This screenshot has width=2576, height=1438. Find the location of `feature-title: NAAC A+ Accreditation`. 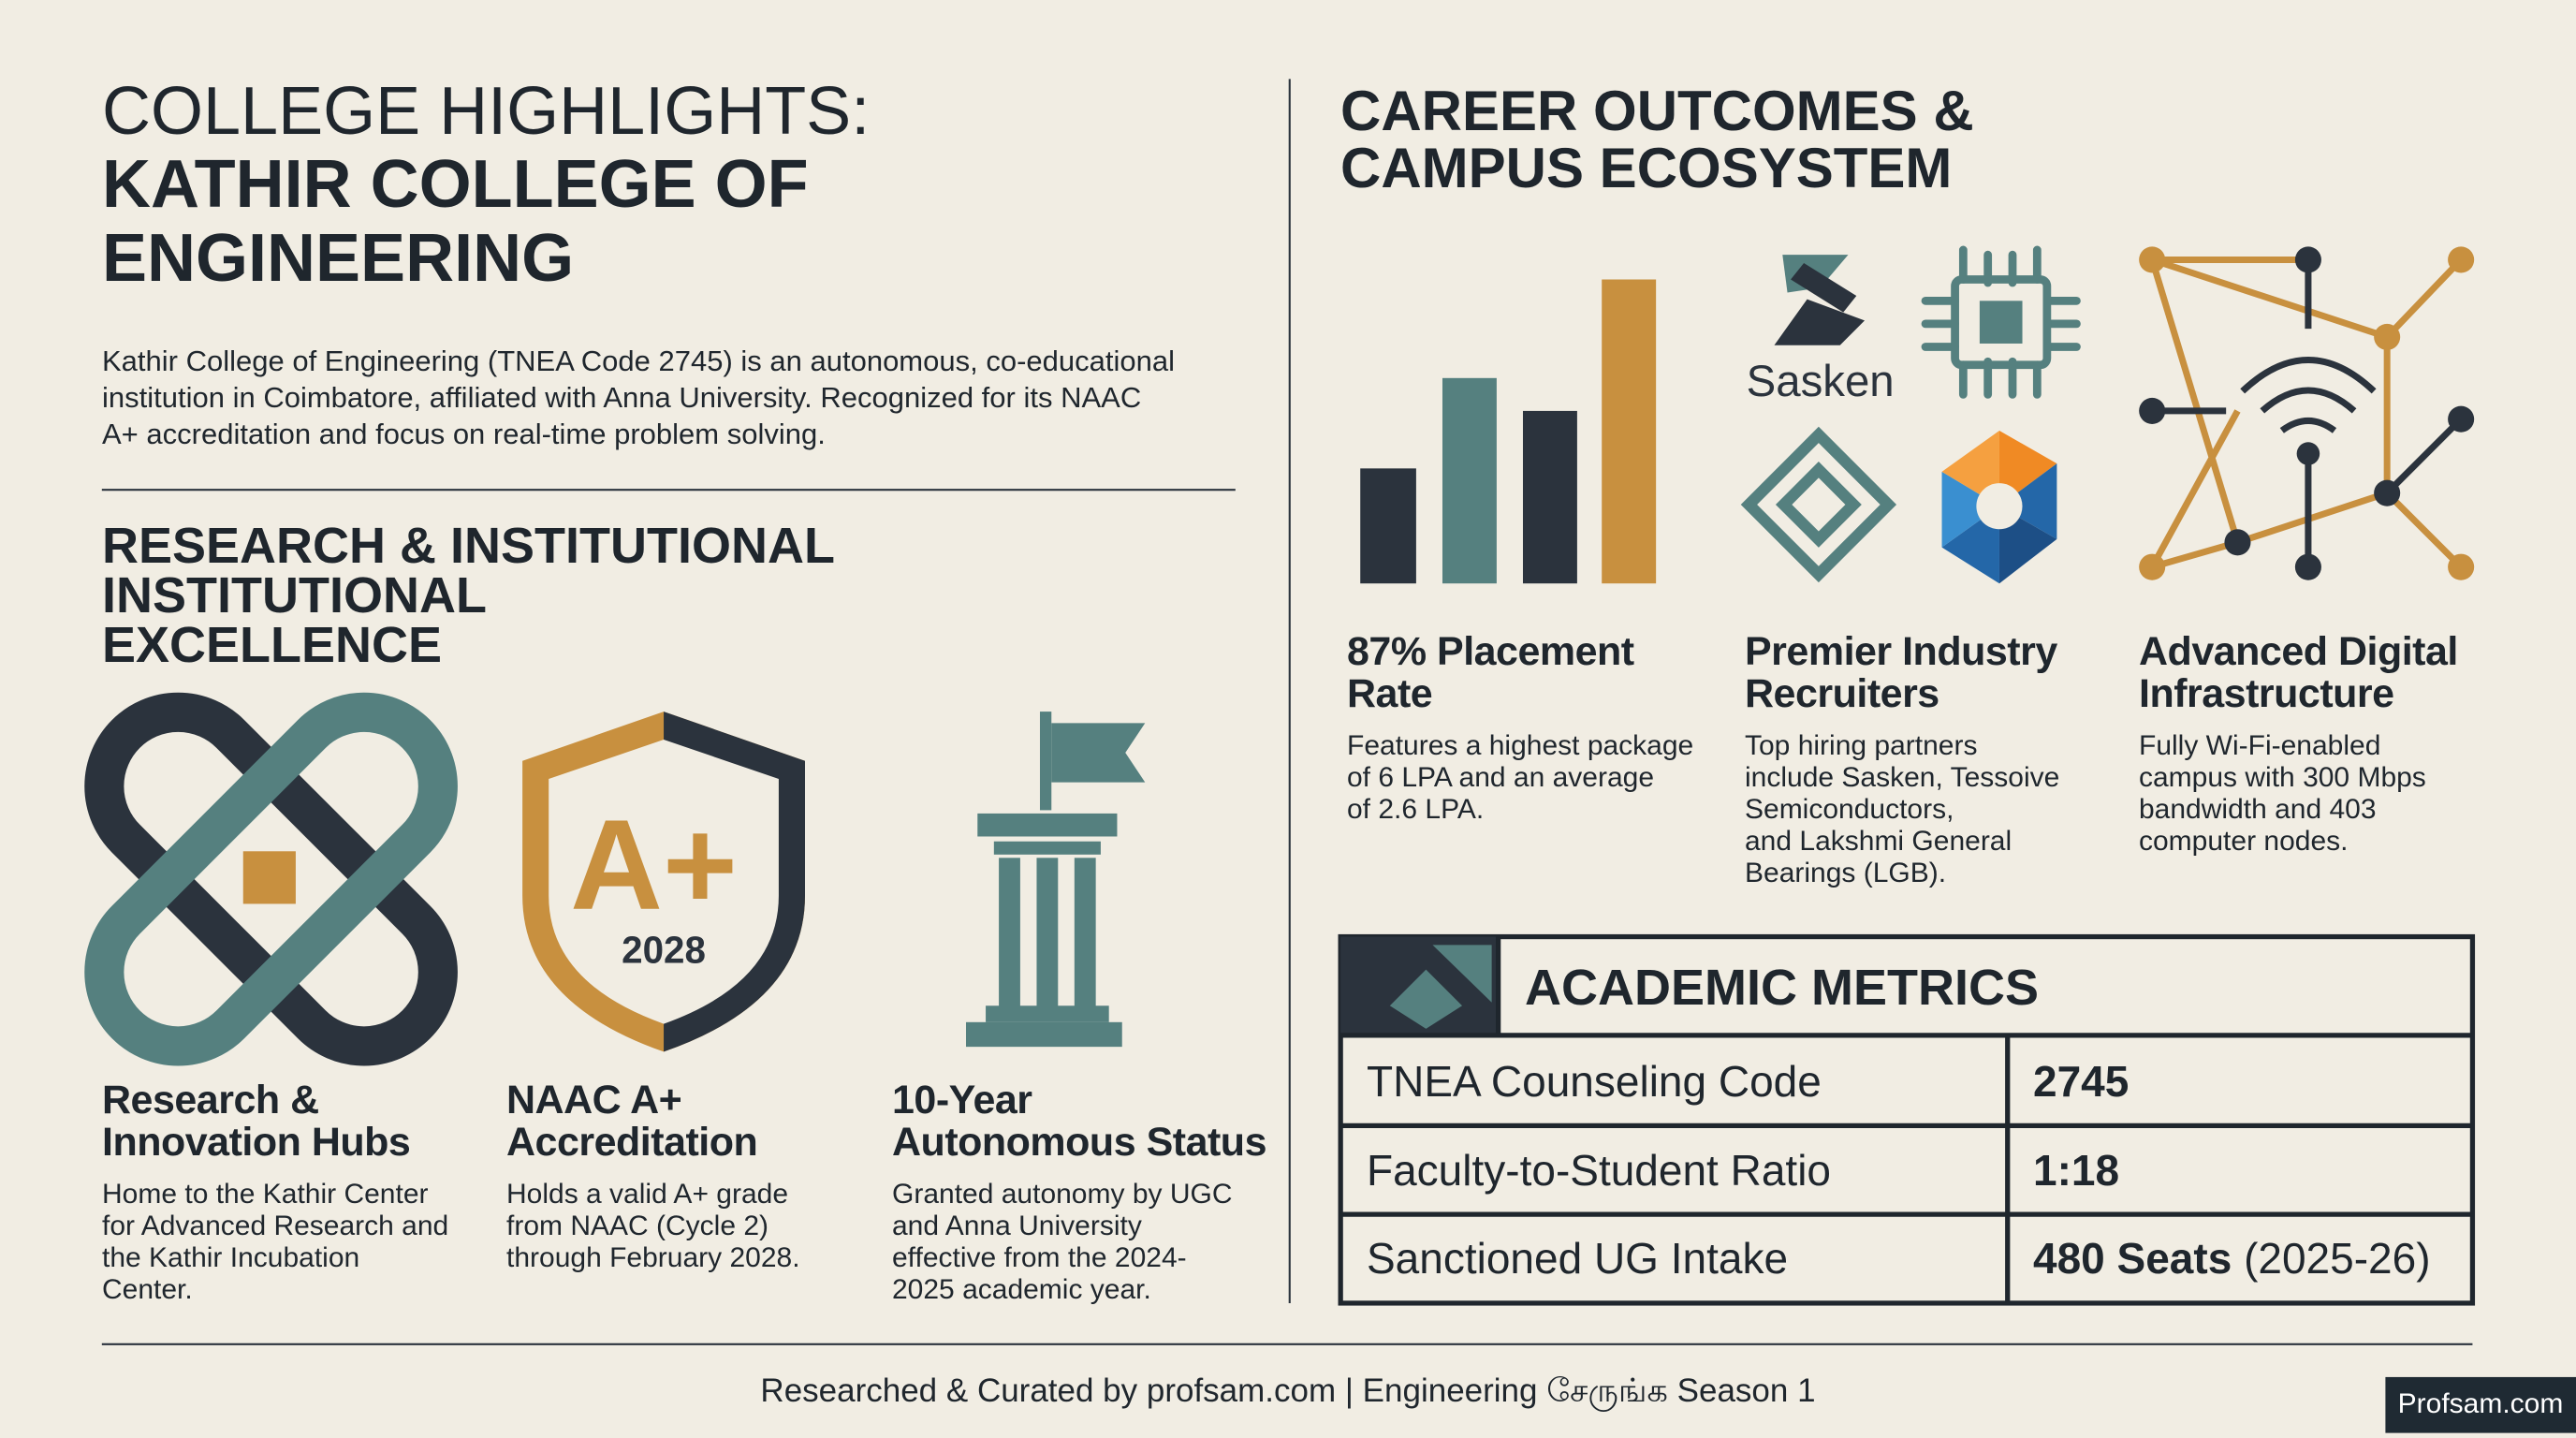

feature-title: NAAC A+ Accreditation is located at coordinates (632, 1121).